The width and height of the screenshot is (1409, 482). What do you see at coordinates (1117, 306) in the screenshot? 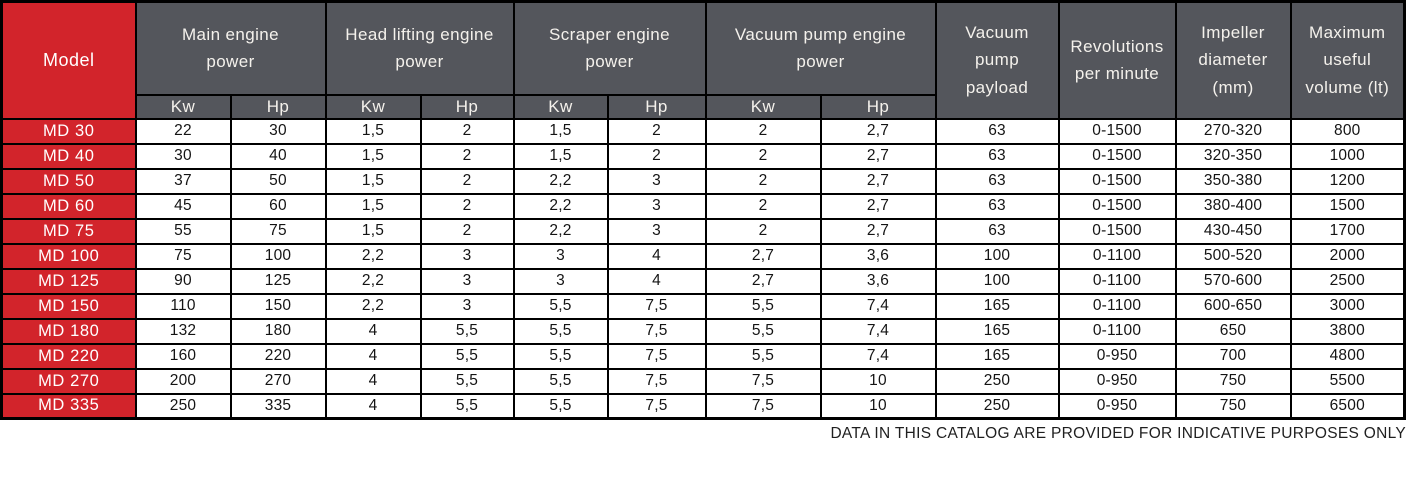
I see `data-cell: 0-1100` at bounding box center [1117, 306].